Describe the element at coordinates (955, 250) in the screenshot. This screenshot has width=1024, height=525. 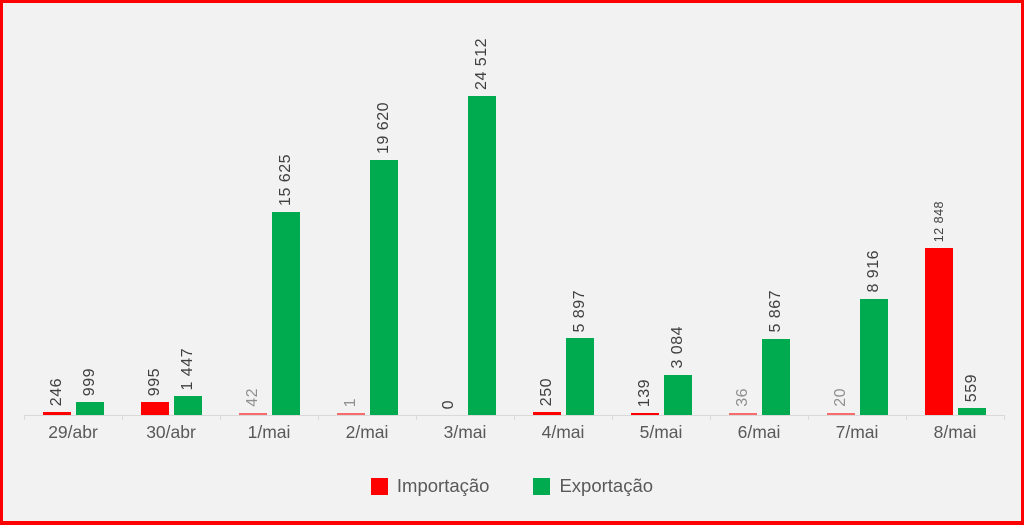
I see `bar-group: 12 848 559` at that location.